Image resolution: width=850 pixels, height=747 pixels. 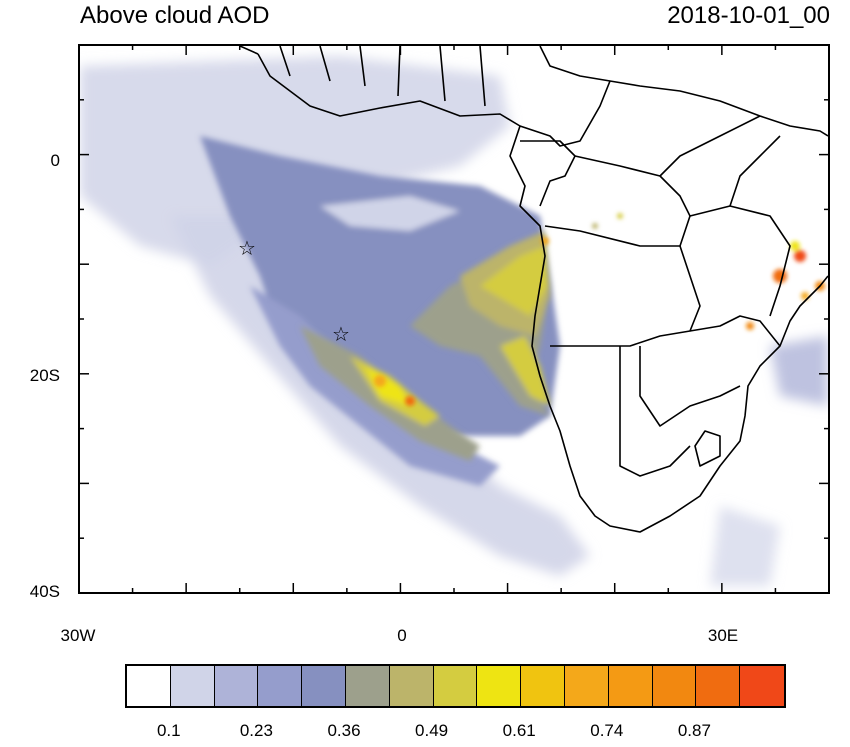 I want to click on colorbar-label: 0.23, so click(x=256, y=730).